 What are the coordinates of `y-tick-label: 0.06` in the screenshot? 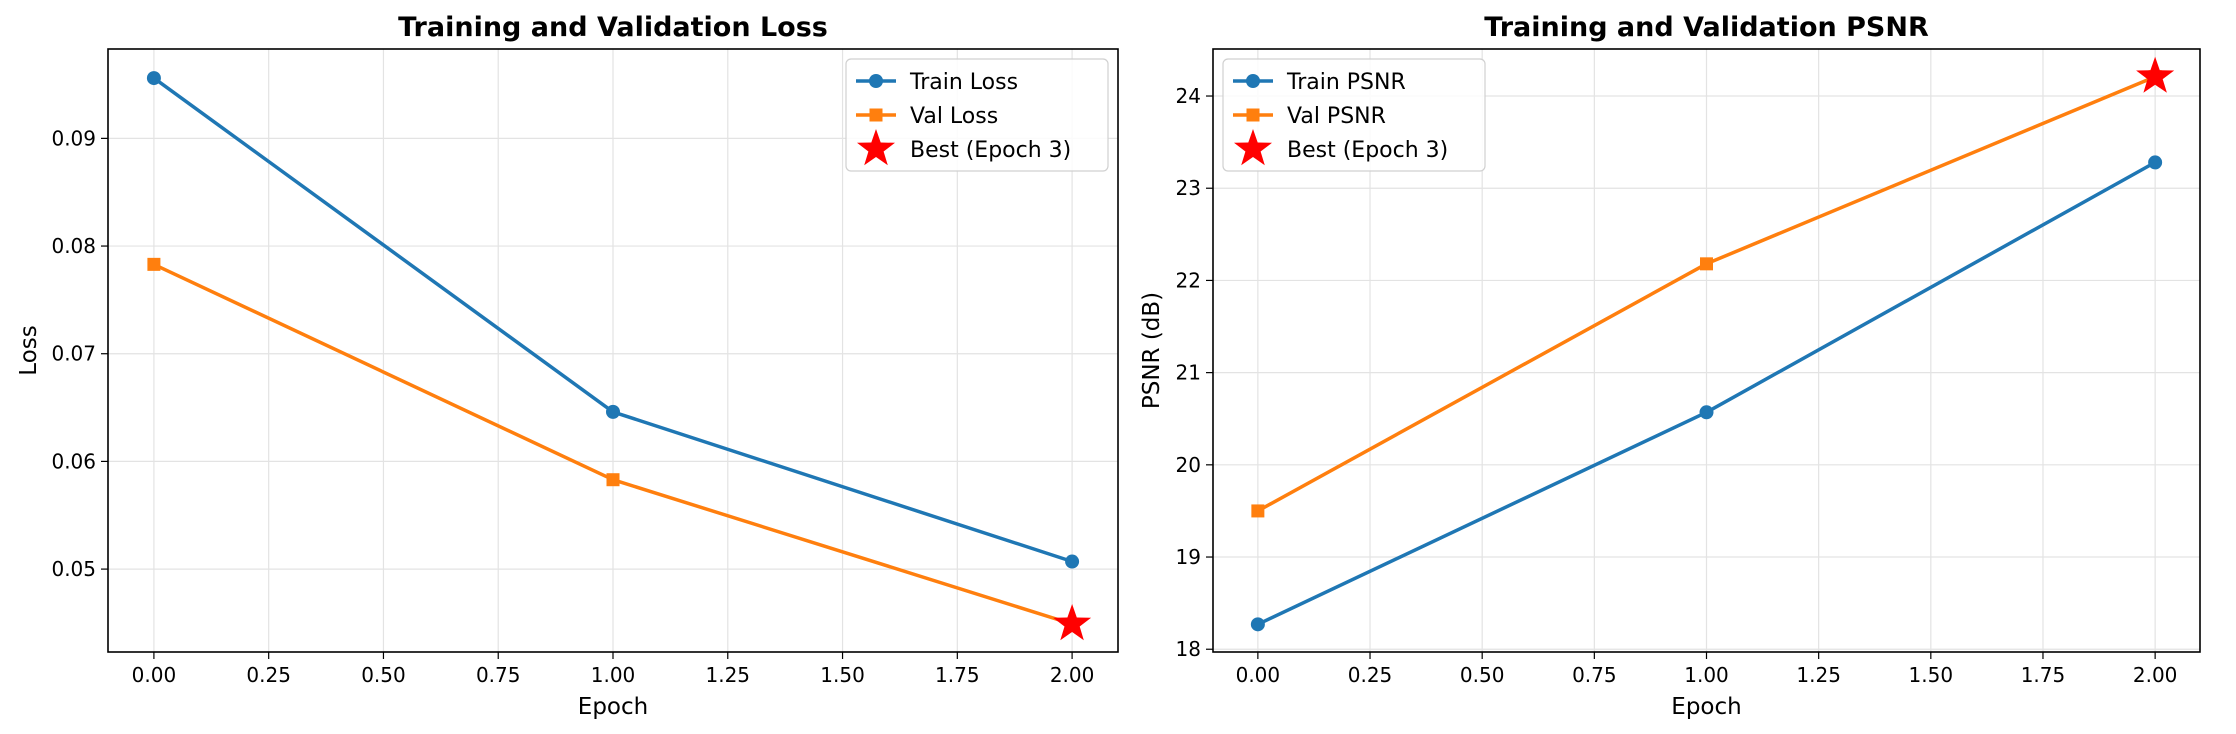 It's located at (73, 461).